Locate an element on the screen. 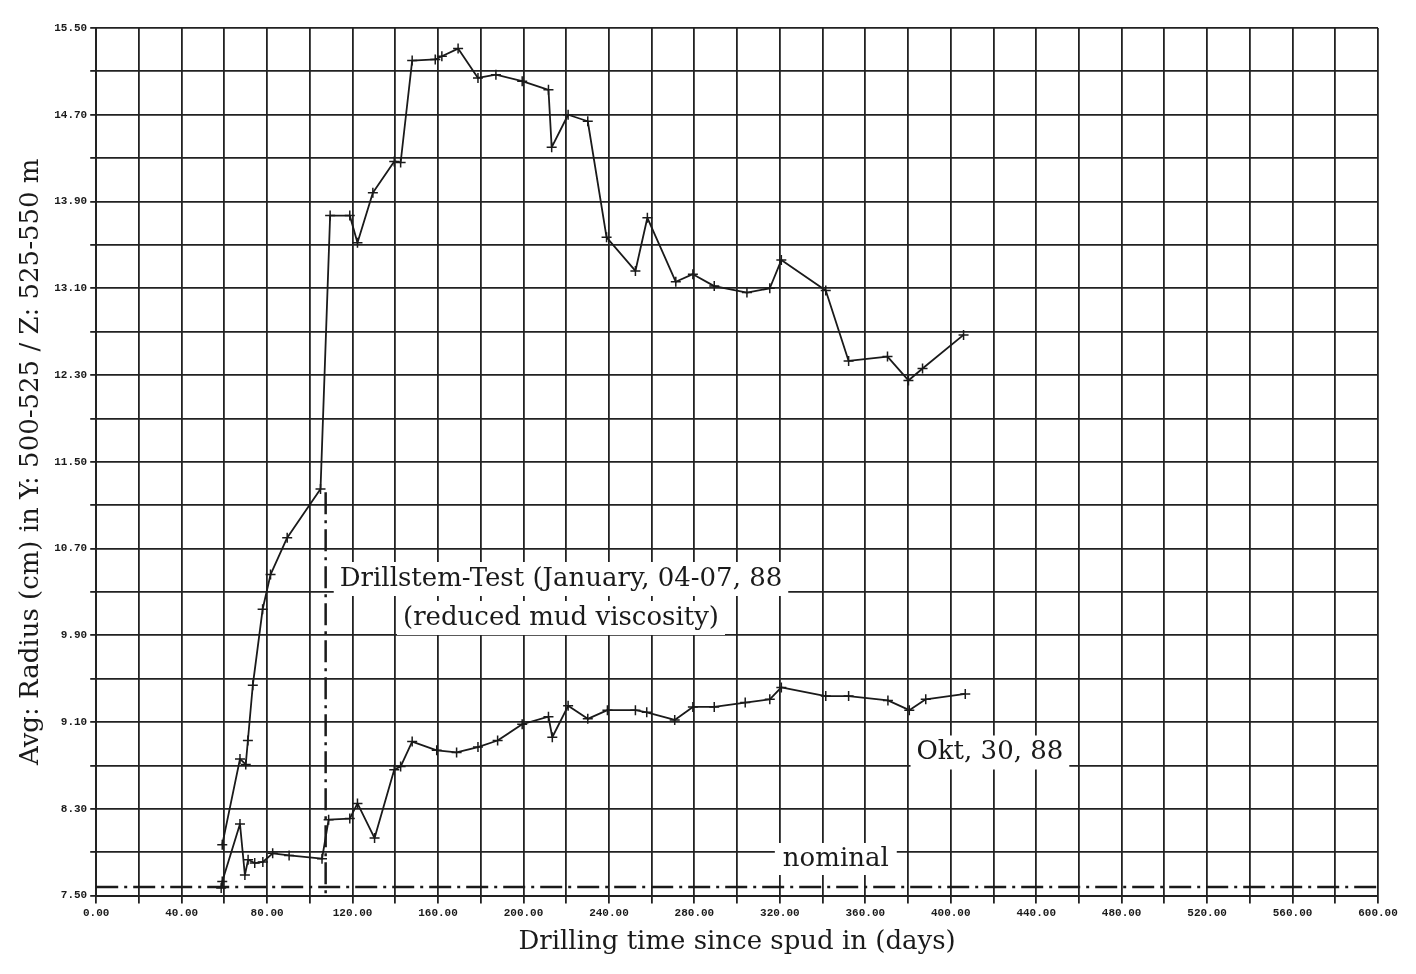 The width and height of the screenshot is (1416, 974). x-tick-label: 480.00 is located at coordinates (1121, 912).